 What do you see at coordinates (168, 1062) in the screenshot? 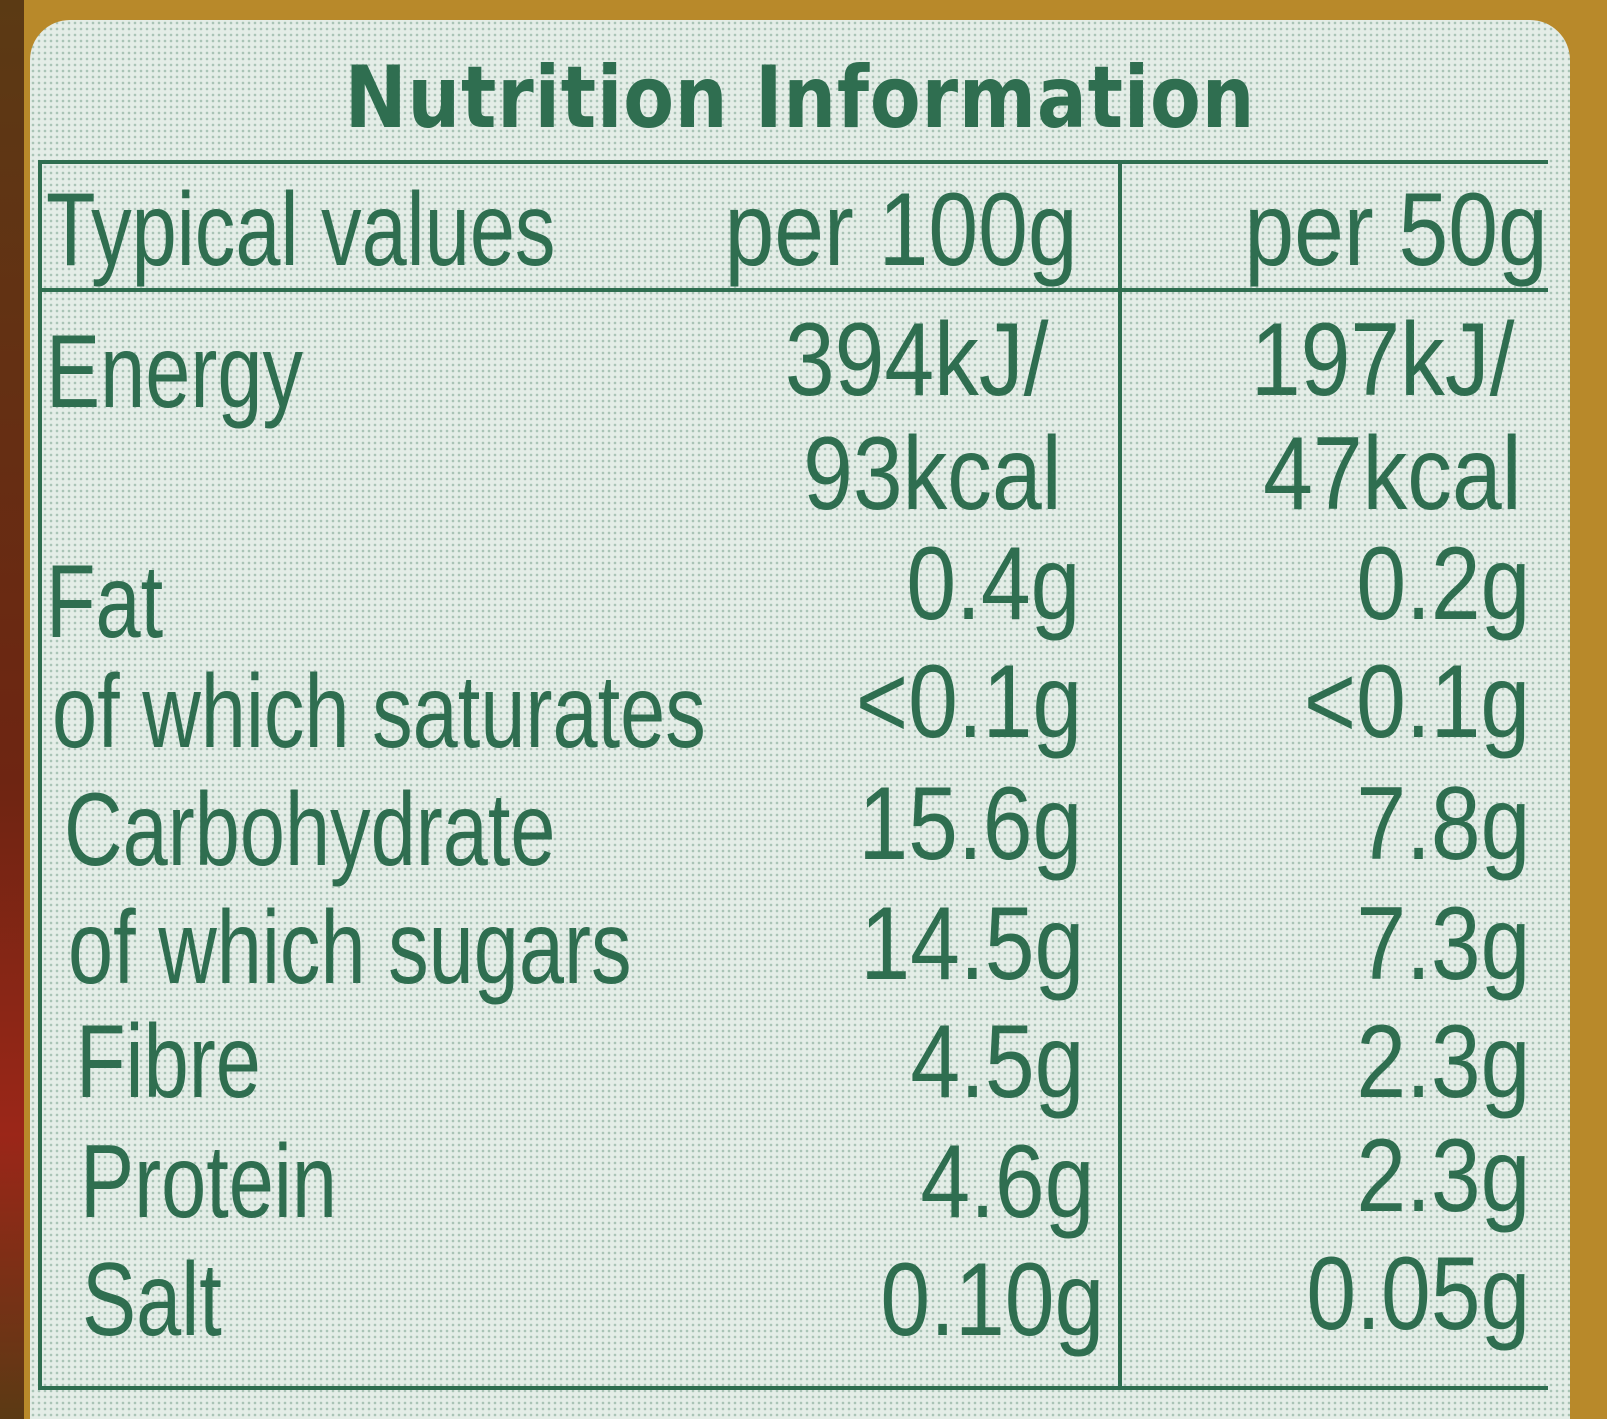
I see `row-label-fibre: Fibre` at bounding box center [168, 1062].